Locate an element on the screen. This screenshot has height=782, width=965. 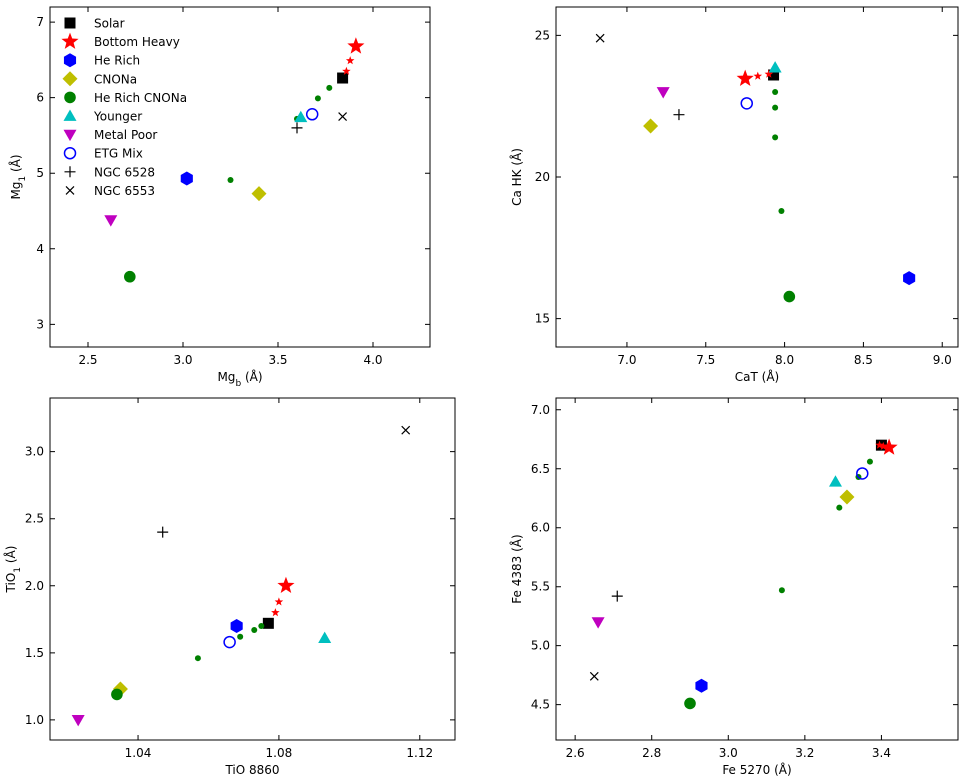
y-tick-label: 5 is located at coordinates (40, 173).